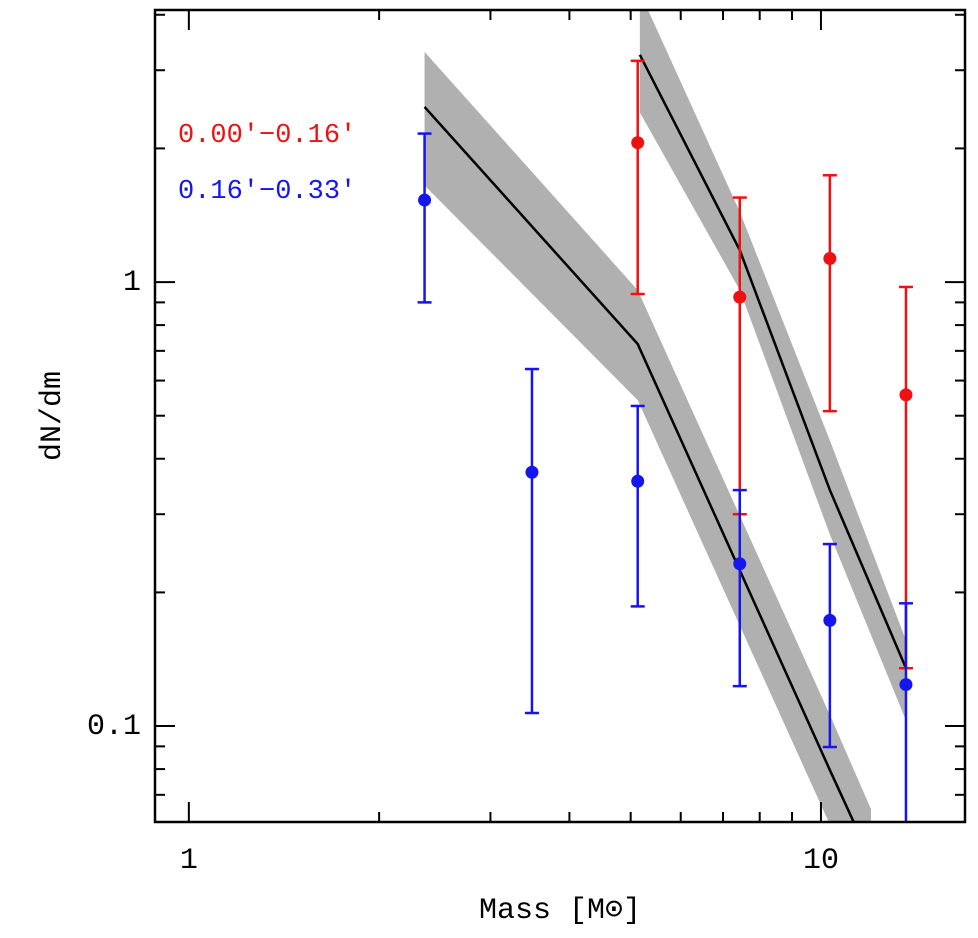 The width and height of the screenshot is (978, 938). I want to click on x-axis-label: Mass [M⊙], so click(560, 911).